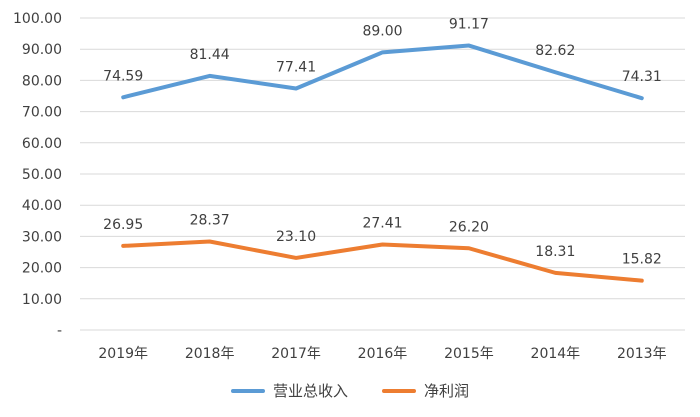 This screenshot has width=700, height=417. Describe the element at coordinates (555, 252) in the screenshot. I see `data-label: 18.31` at that location.